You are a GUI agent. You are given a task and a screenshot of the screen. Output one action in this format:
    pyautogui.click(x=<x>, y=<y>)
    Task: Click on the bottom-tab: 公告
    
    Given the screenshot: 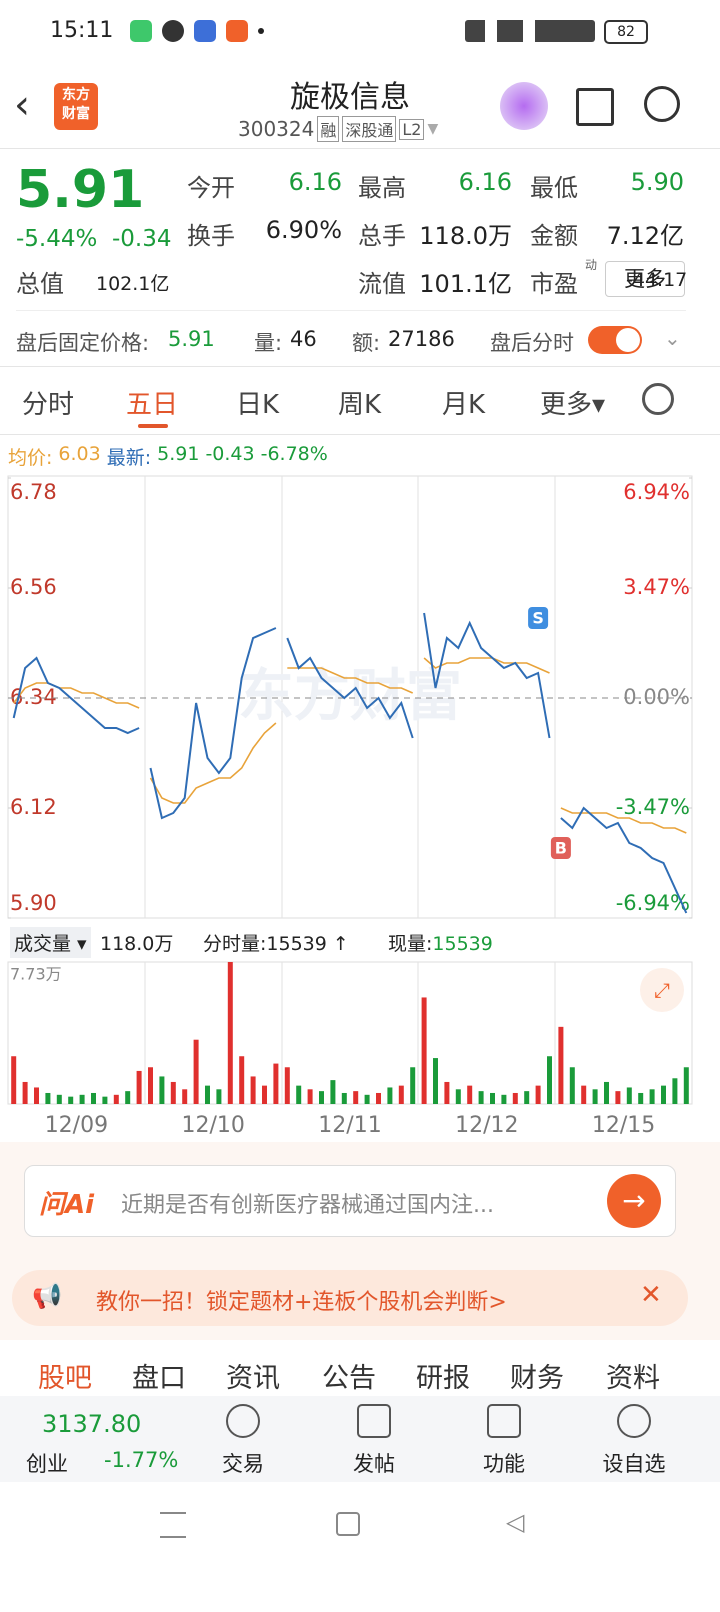 What is the action you would take?
    pyautogui.click(x=349, y=1378)
    